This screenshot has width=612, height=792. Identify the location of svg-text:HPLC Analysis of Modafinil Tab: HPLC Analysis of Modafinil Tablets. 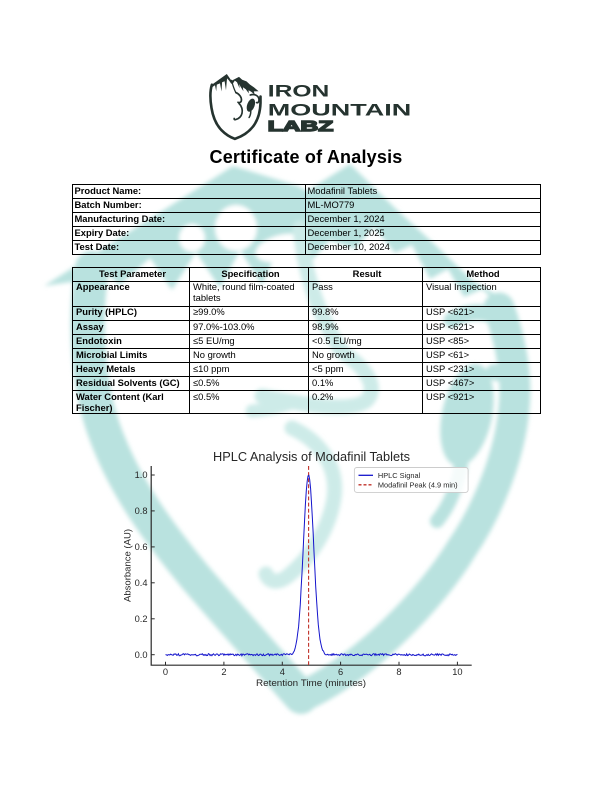
(311, 456).